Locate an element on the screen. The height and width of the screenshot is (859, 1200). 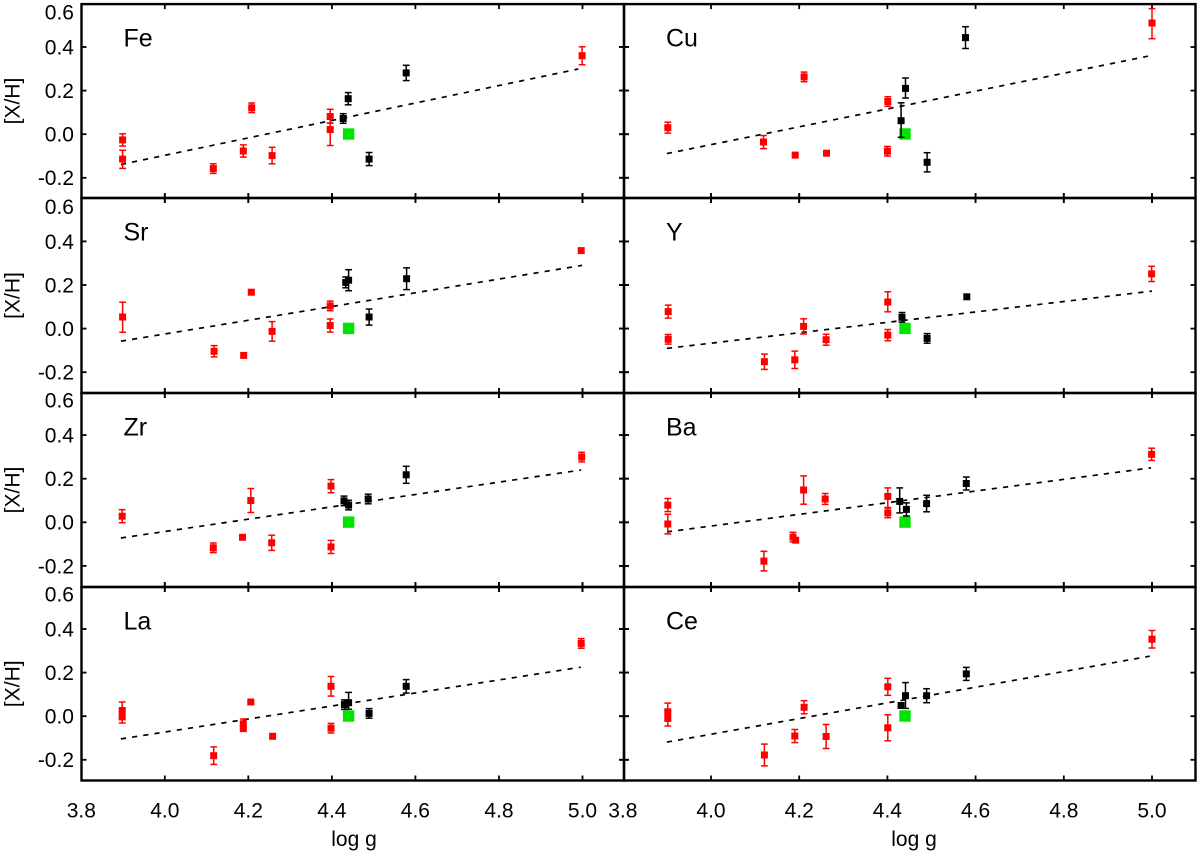
svg-text: Zr is located at coordinates (136, 428).